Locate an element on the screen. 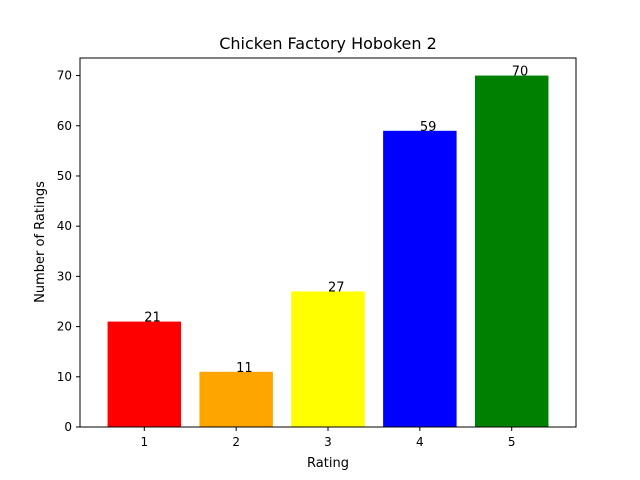 The image size is (640, 480). y-tick-label: 70 is located at coordinates (64, 76).